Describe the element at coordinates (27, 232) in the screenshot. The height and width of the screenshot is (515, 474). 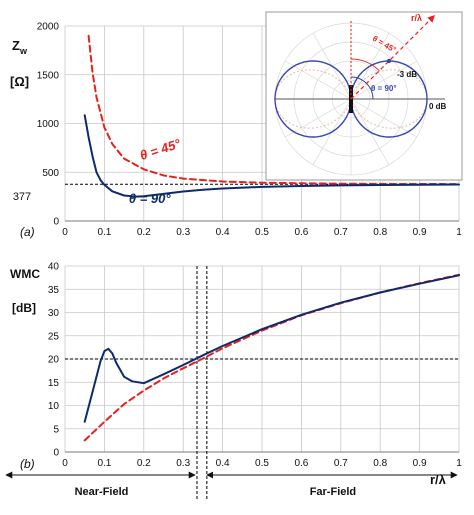
I see `panel-a-label: (a)` at that location.